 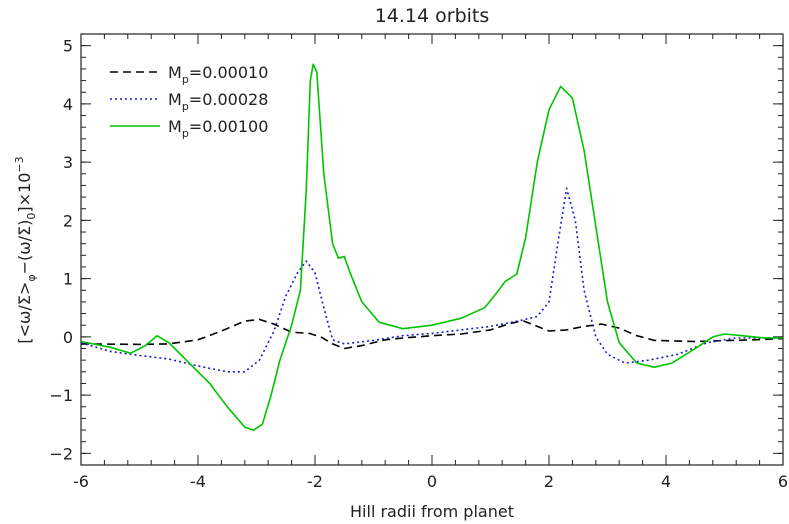 I want to click on y-tick-label: 5, so click(x=68, y=46).